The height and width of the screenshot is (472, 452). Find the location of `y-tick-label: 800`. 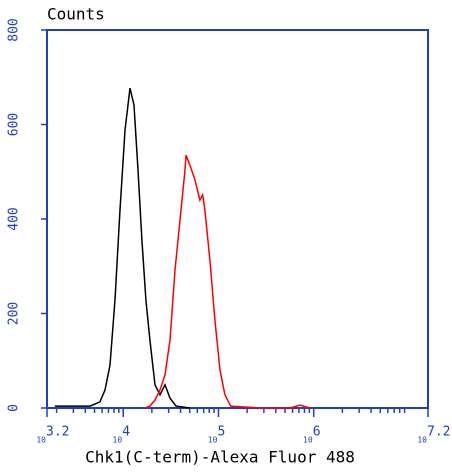

y-tick-label: 800 is located at coordinates (14, 29).